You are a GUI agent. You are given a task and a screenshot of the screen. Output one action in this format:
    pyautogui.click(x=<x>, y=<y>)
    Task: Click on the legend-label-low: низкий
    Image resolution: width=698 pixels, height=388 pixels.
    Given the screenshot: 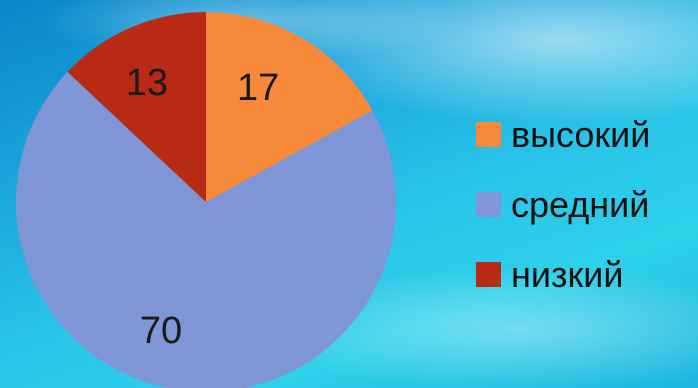 What is the action you would take?
    pyautogui.click(x=567, y=274)
    